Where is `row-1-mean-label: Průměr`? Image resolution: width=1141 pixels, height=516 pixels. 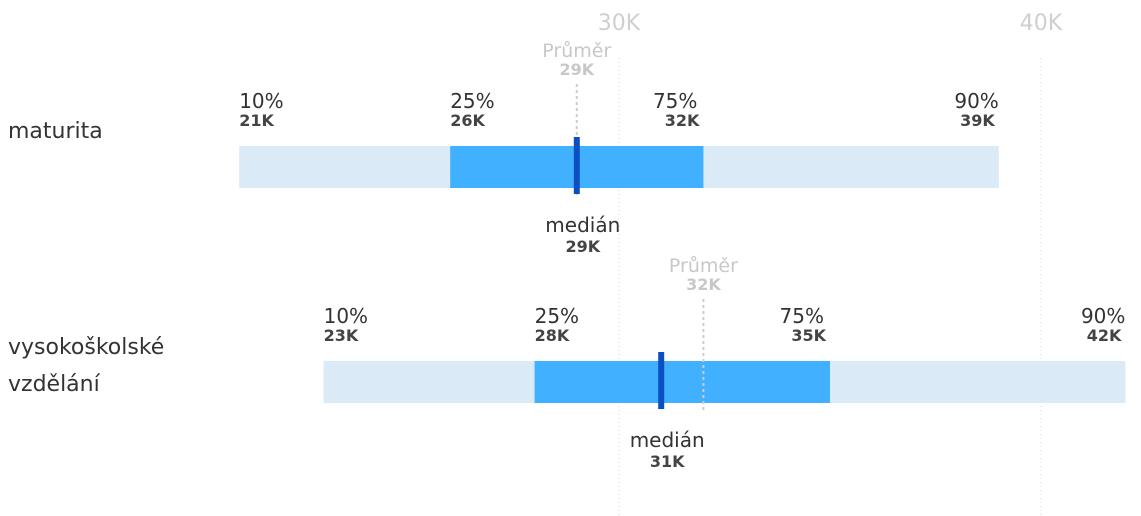 row-1-mean-label: Průměr is located at coordinates (576, 51).